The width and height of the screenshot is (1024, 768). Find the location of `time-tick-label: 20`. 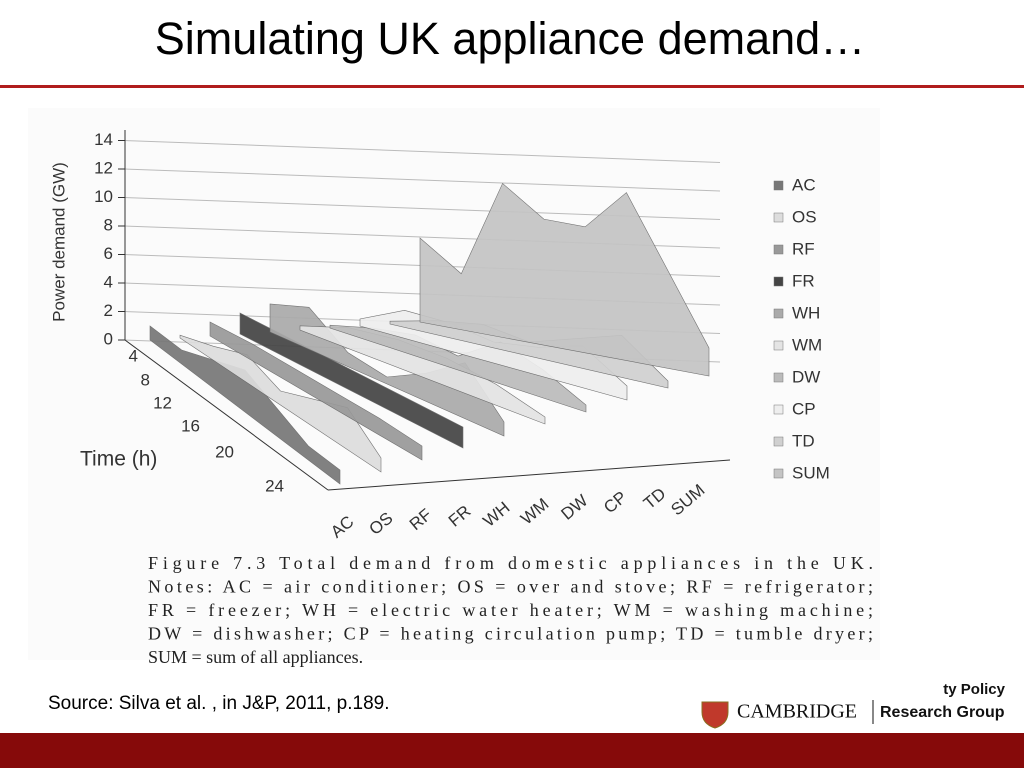

time-tick-label: 20 is located at coordinates (224, 451).